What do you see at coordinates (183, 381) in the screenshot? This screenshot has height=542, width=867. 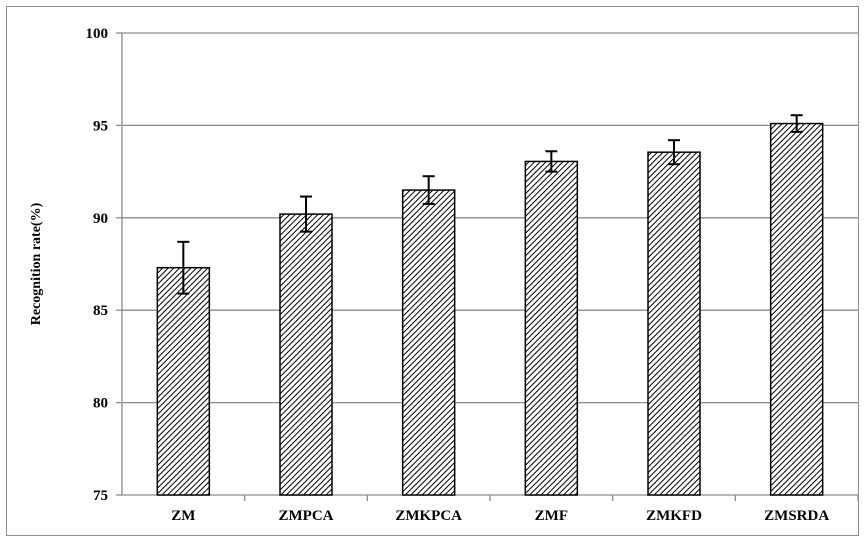 I see `bar-zm` at bounding box center [183, 381].